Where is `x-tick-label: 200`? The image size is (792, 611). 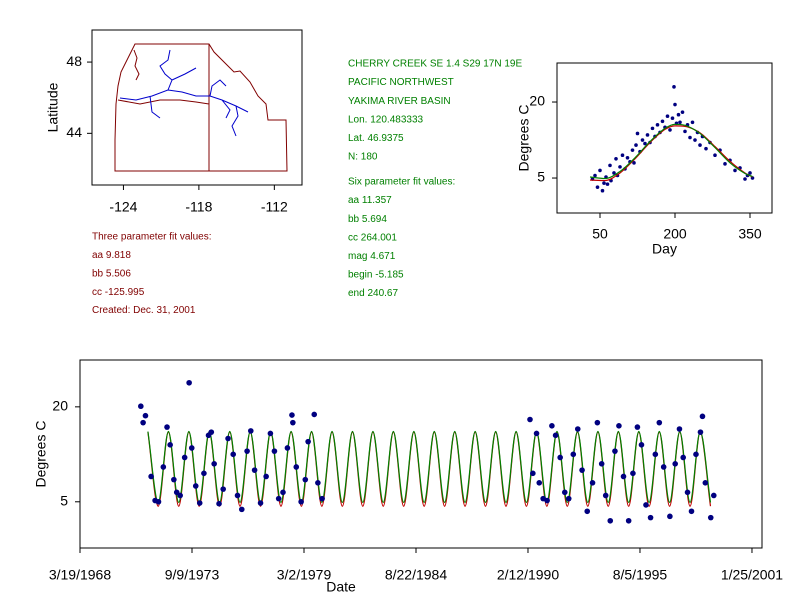
x-tick-label: 200 is located at coordinates (675, 234).